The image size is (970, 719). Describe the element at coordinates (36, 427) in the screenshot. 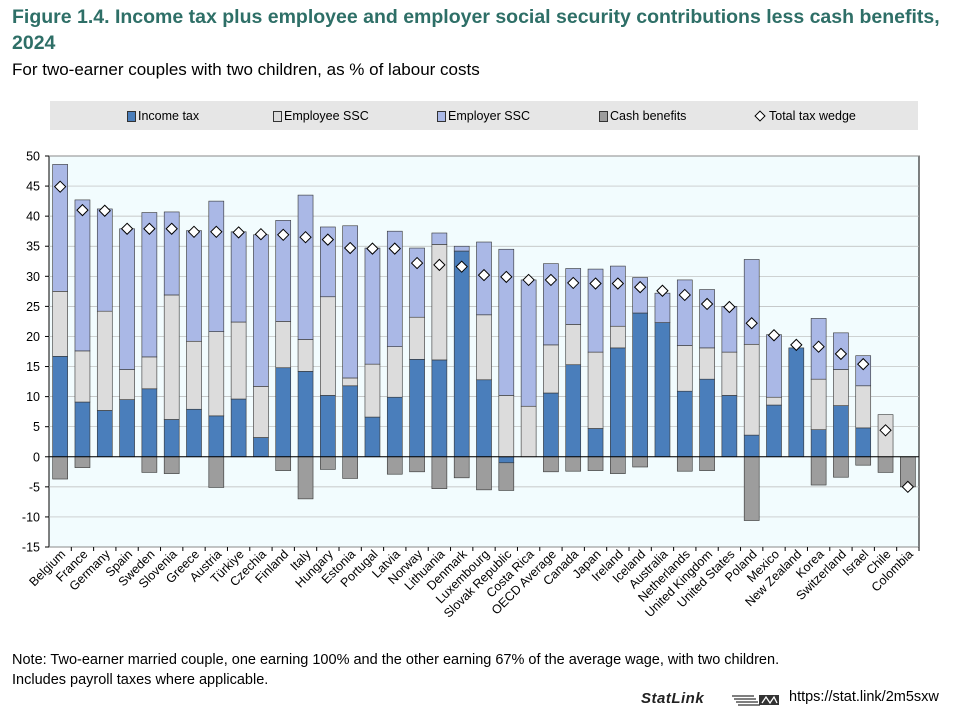

I see `y-tick-label: 5` at that location.